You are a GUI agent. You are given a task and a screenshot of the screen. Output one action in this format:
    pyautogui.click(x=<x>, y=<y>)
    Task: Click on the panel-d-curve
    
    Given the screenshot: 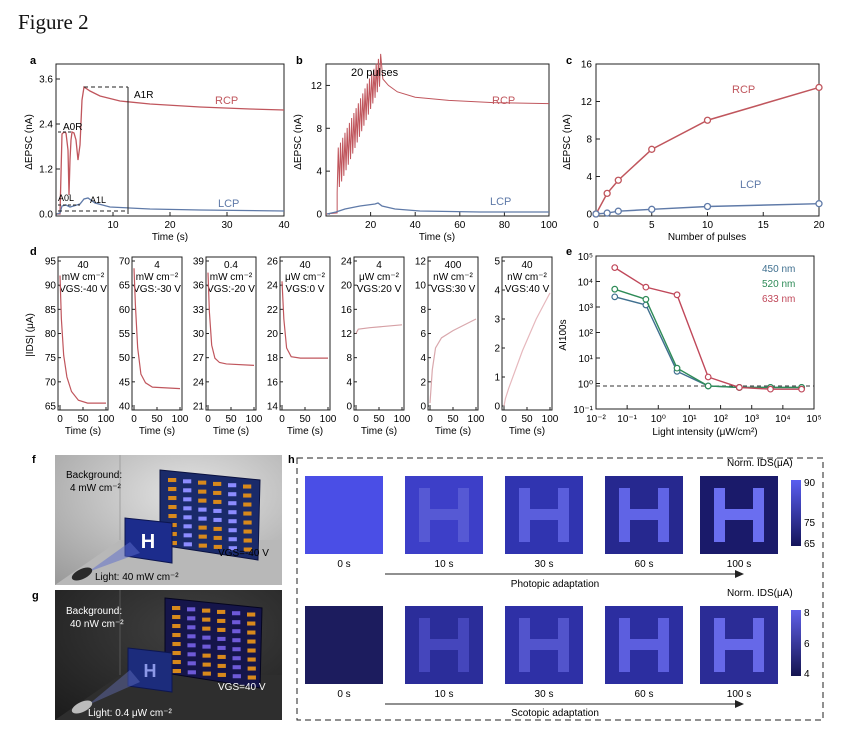 What is the action you would take?
    pyautogui.click(x=379, y=329)
    